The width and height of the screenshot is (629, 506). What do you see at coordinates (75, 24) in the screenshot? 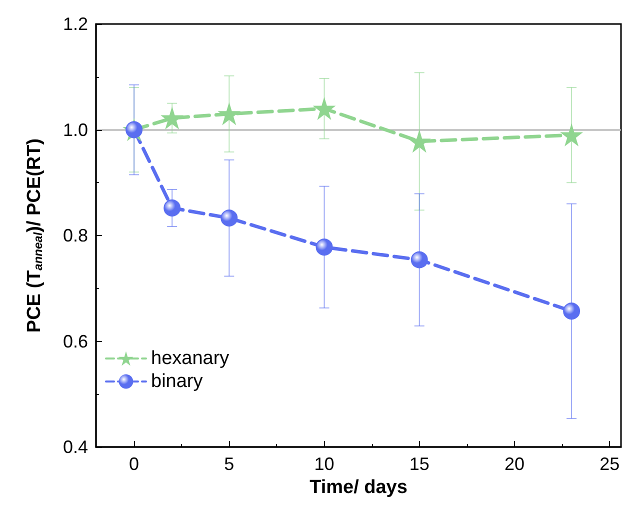
I see `y-tick-label: 1.2` at bounding box center [75, 24].